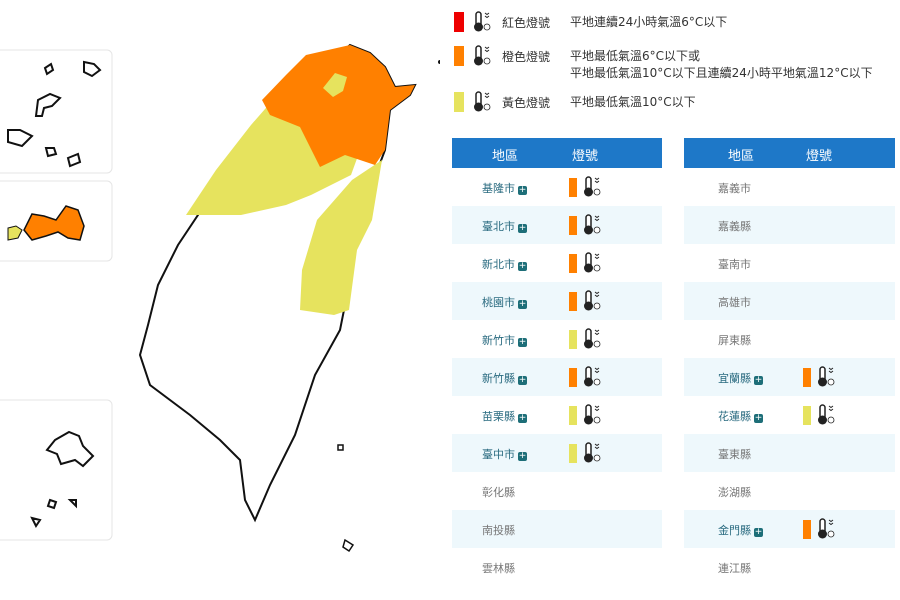 The height and width of the screenshot is (600, 900). I want to click on table-row: 南投縣, so click(557, 529).